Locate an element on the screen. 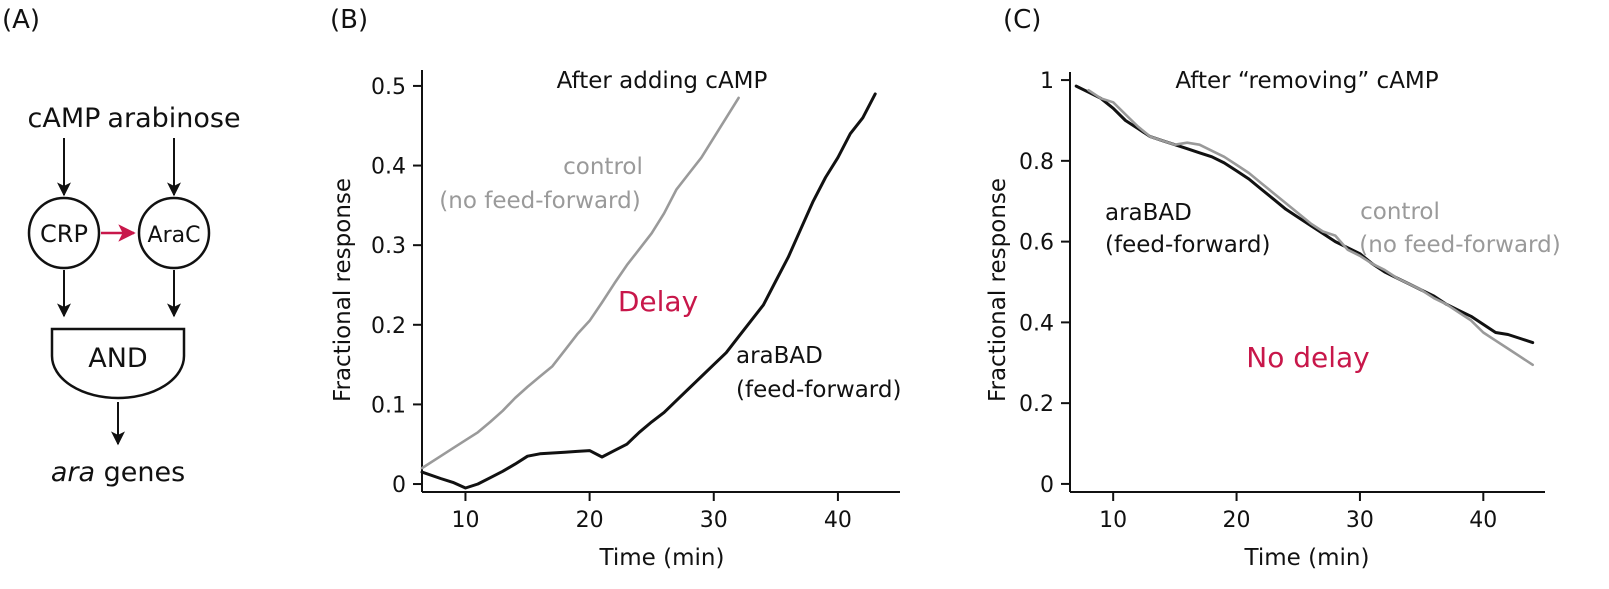  annotation-c-3: (no feed-forward) is located at coordinates (1459, 245).